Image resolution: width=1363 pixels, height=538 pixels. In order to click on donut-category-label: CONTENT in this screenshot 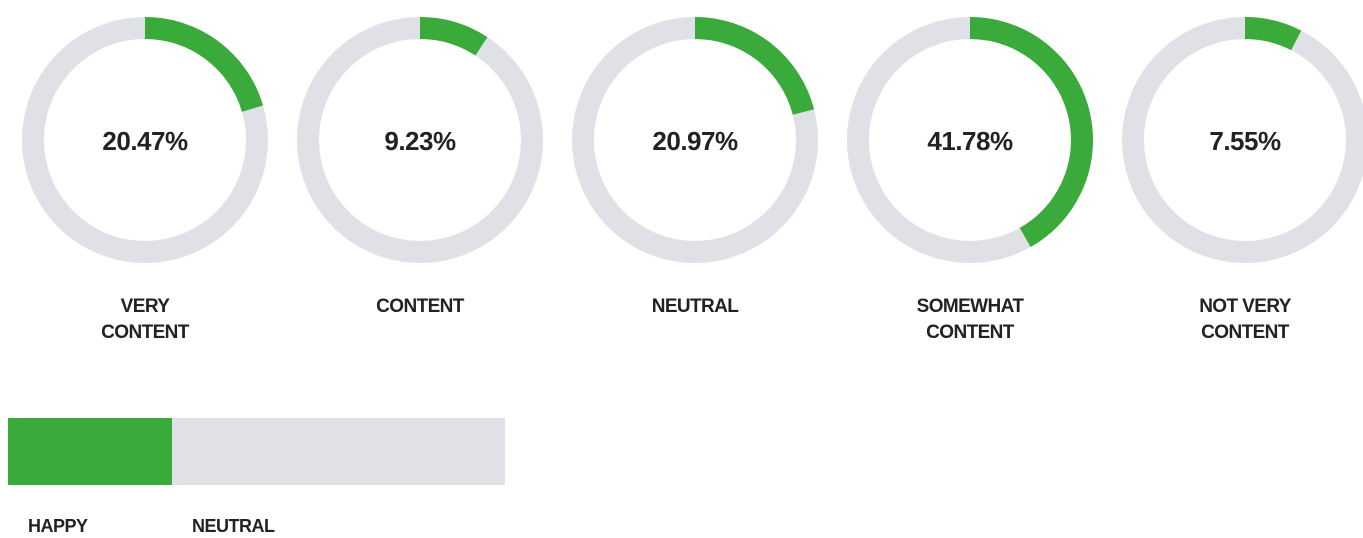, I will do `click(420, 306)`.